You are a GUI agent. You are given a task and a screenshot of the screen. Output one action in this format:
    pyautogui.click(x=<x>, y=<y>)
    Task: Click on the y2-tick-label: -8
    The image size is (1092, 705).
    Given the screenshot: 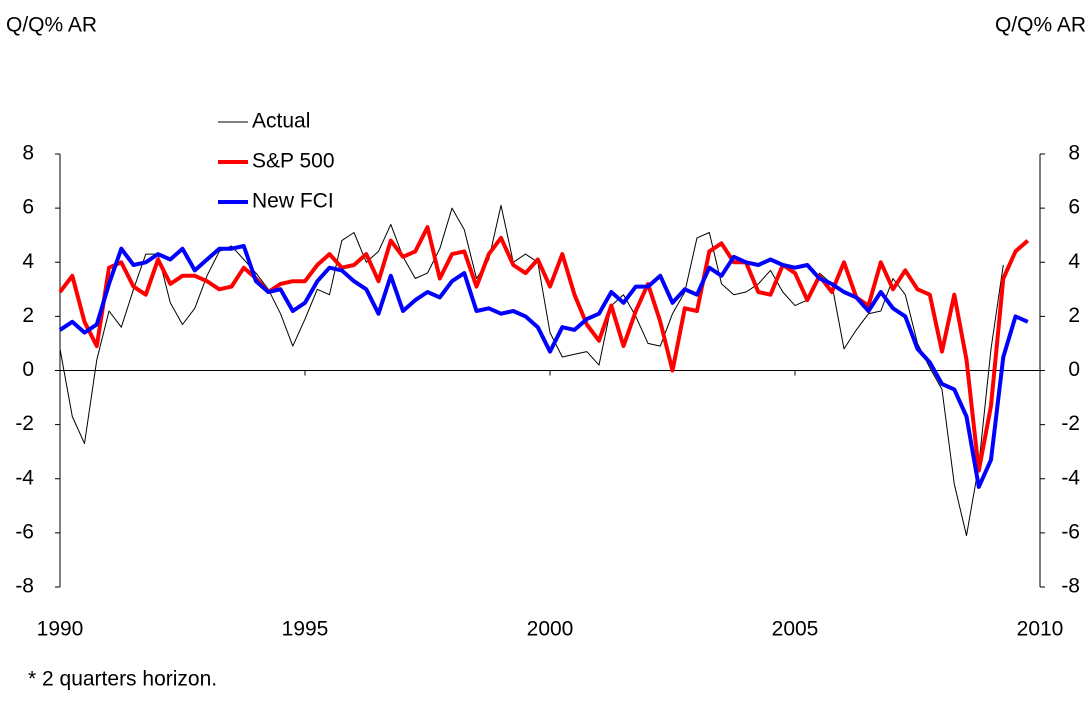 What is the action you would take?
    pyautogui.click(x=1070, y=586)
    